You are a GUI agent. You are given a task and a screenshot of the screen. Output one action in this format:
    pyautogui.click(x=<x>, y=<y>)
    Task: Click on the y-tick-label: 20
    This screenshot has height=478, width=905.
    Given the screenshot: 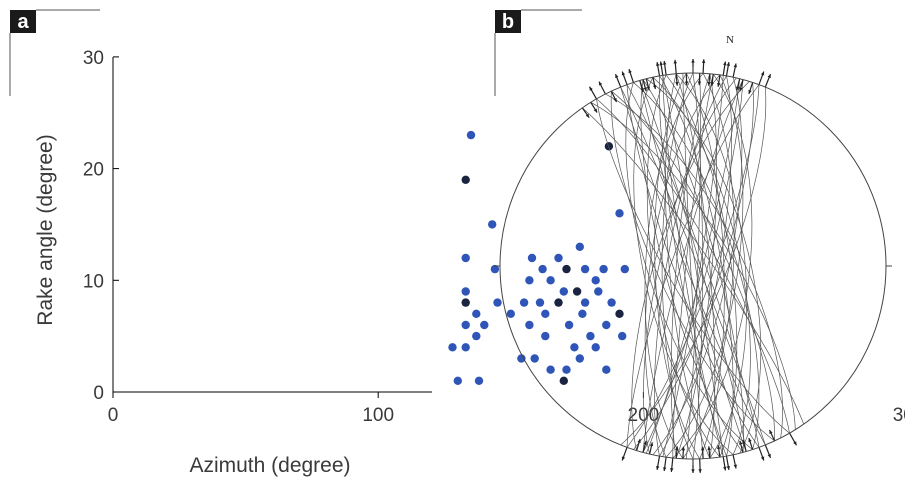 What is the action you would take?
    pyautogui.click(x=93, y=170)
    